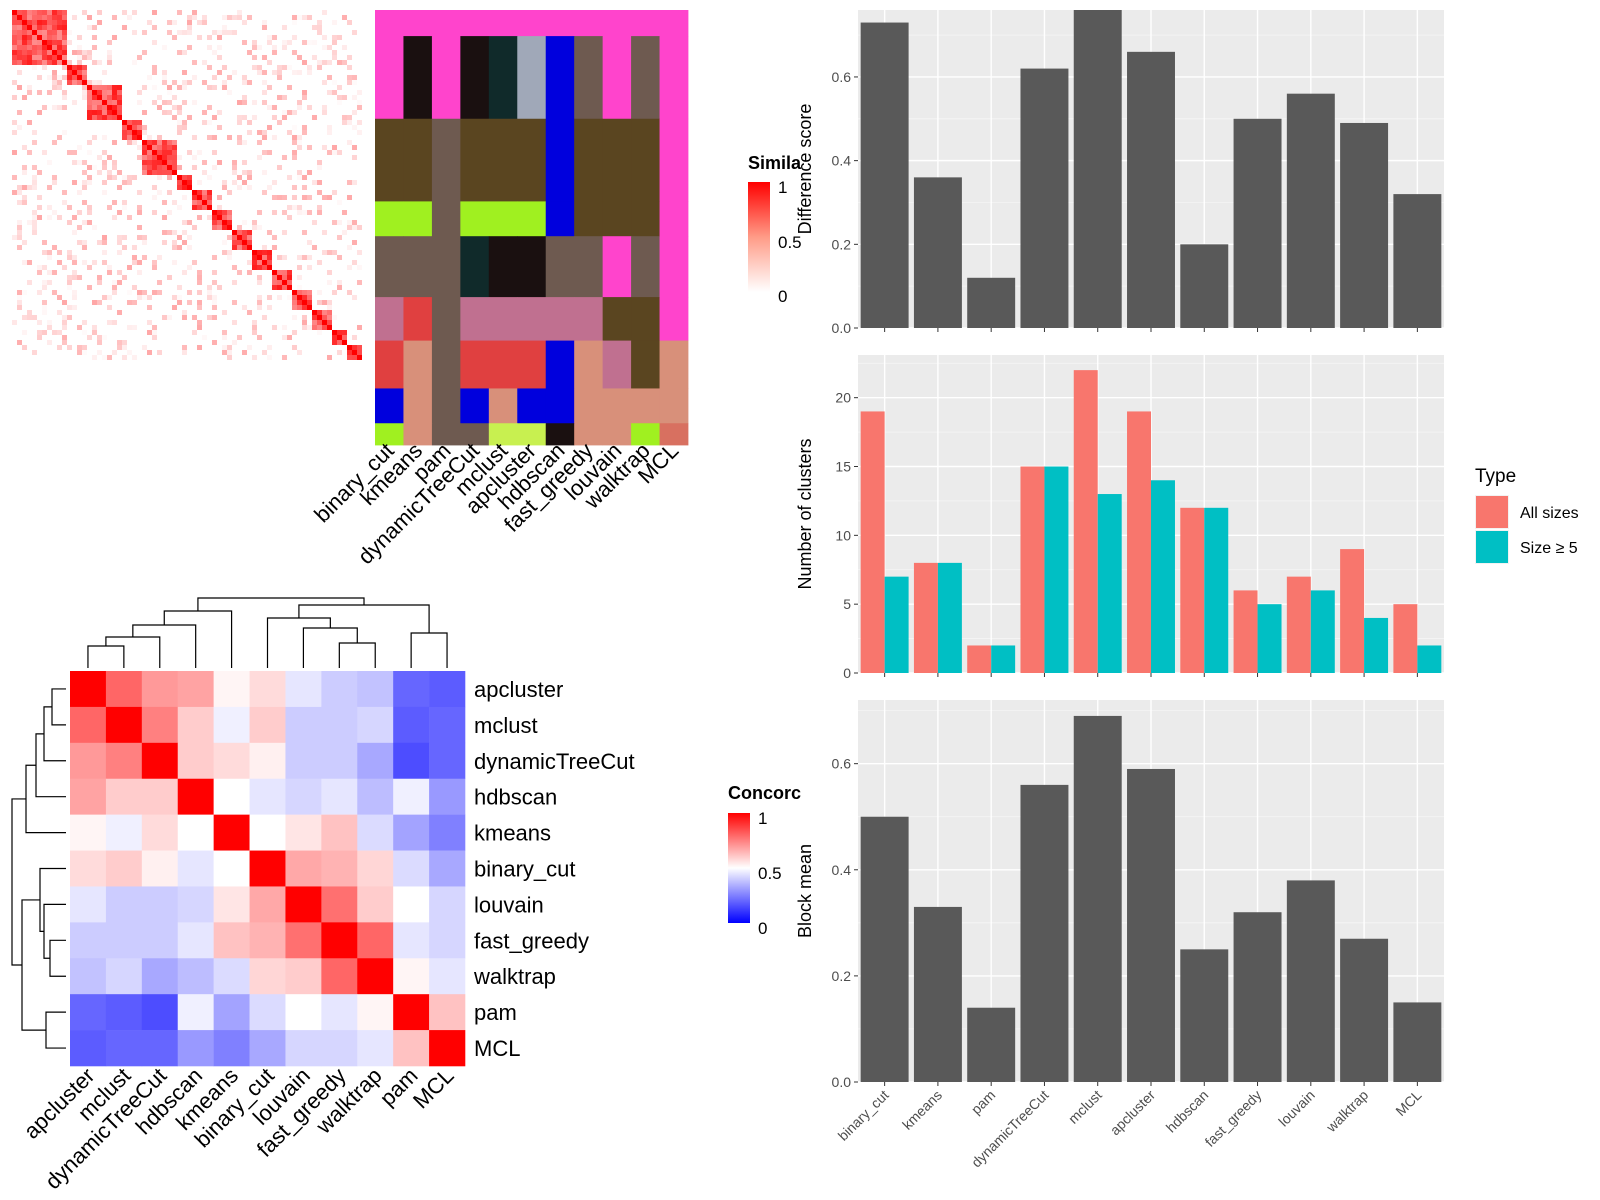 The height and width of the screenshot is (1200, 1600). Describe the element at coordinates (764, 793) in the screenshot. I see `concordance-legend-title: Concorc` at that location.